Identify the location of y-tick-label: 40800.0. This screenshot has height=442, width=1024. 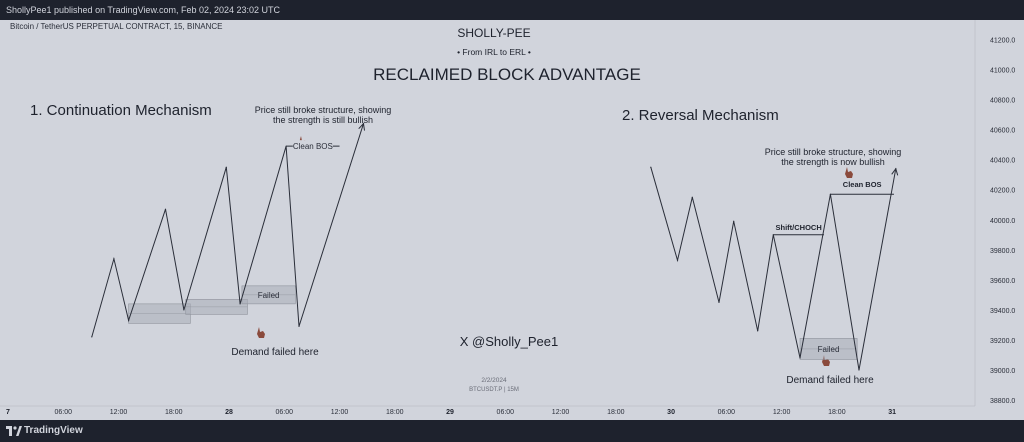
(1002, 101).